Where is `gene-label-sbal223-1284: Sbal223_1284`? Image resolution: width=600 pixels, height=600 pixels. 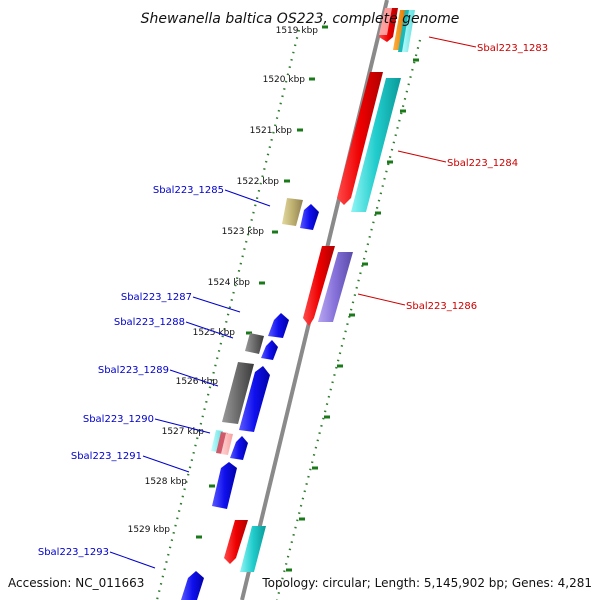
gene-label-sbal223-1284: Sbal223_1284 is located at coordinates (482, 163).